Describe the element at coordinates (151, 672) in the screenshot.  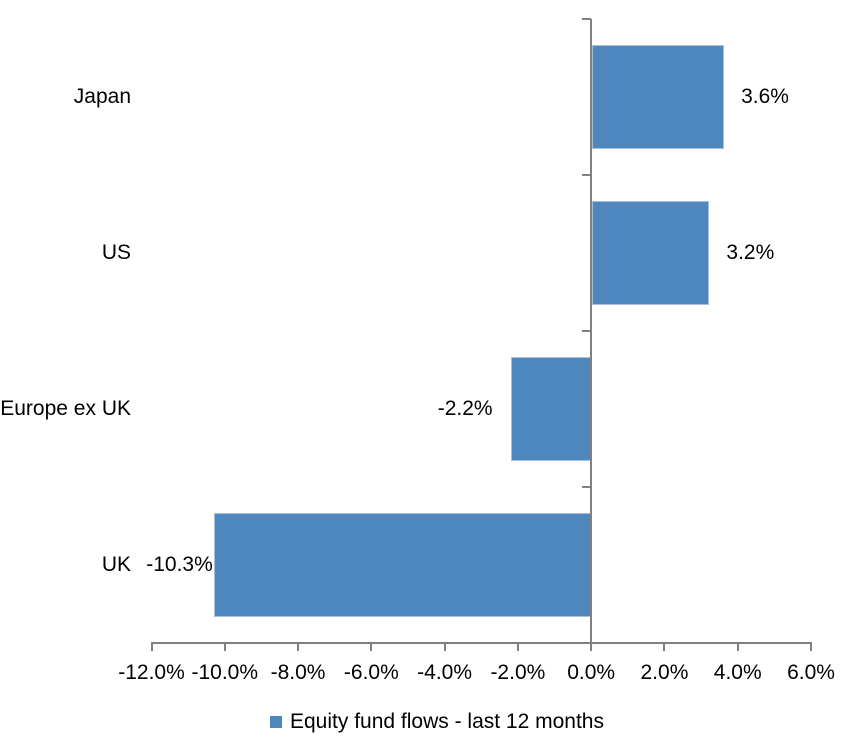
I see `value-axis-tick-label: -12.0%` at that location.